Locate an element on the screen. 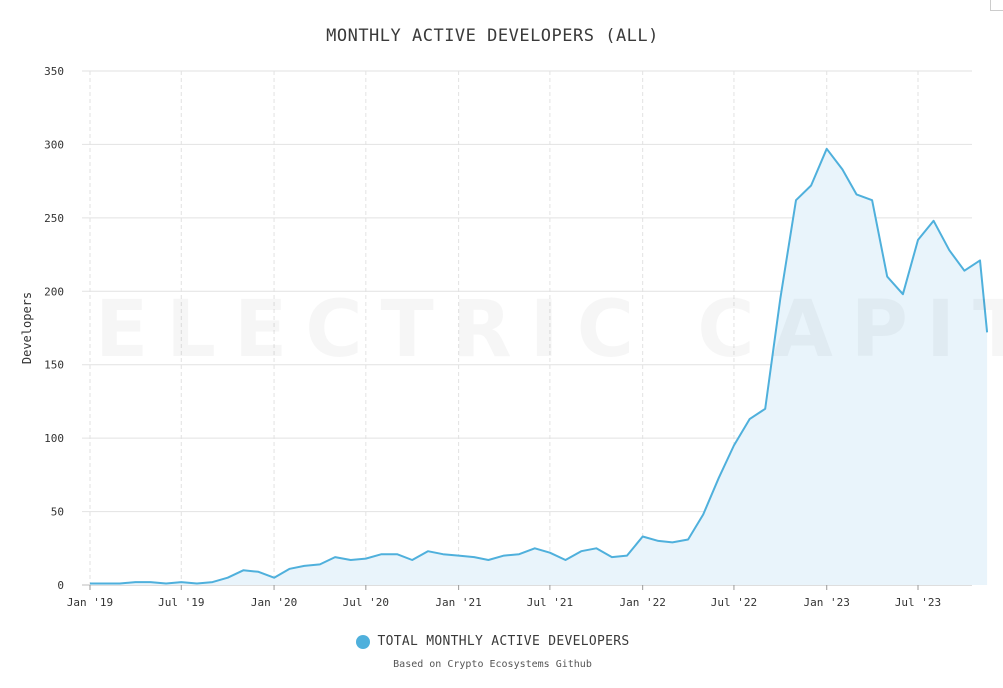 The height and width of the screenshot is (688, 1003). x-tick-label: Jan '21 is located at coordinates (458, 602).